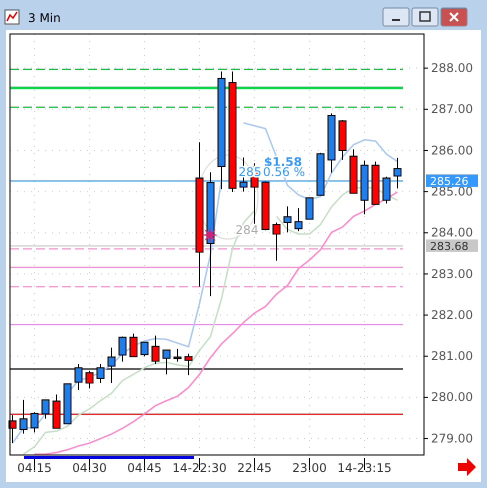 The height and width of the screenshot is (488, 487). What do you see at coordinates (284, 172) in the screenshot?
I see `annotation: 0.56 %` at bounding box center [284, 172].